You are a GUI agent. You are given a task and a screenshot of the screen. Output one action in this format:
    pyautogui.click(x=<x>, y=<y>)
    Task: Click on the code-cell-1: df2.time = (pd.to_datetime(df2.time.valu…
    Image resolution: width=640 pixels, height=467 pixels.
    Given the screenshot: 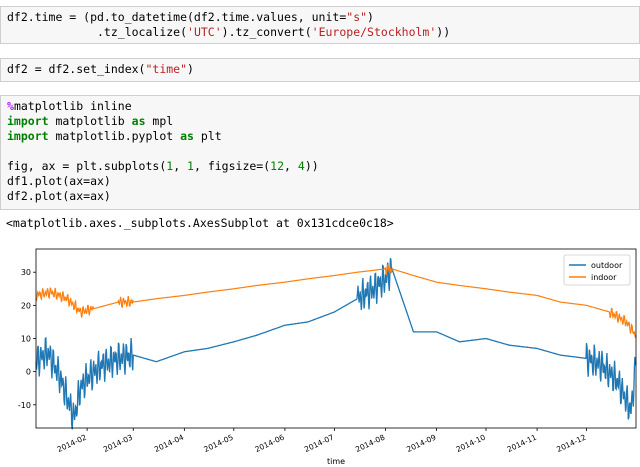 What is the action you would take?
    pyautogui.click(x=320, y=25)
    